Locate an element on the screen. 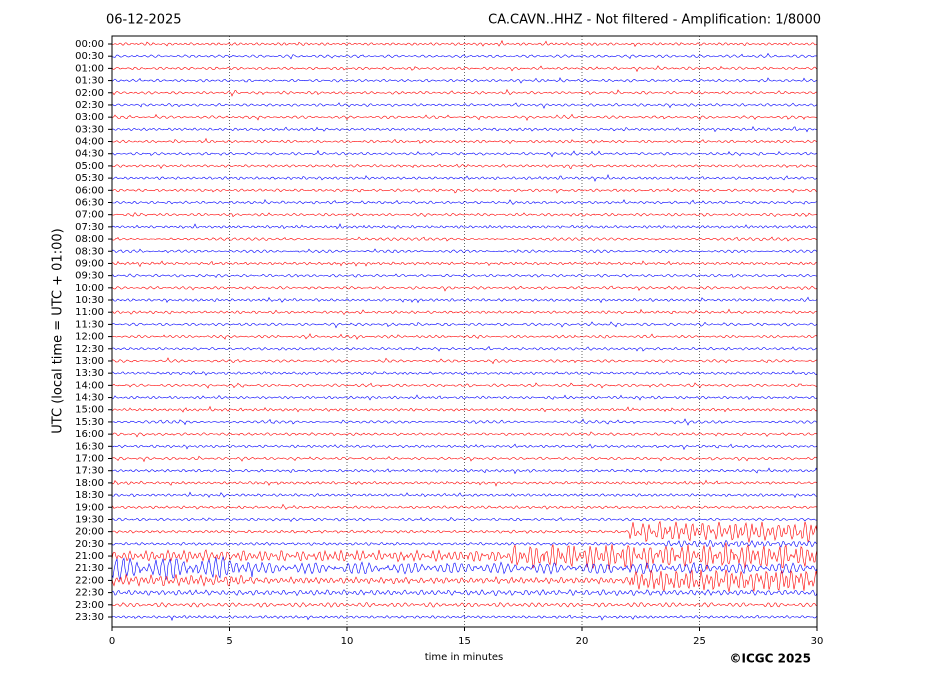  x-tick-label: 20 is located at coordinates (582, 641).